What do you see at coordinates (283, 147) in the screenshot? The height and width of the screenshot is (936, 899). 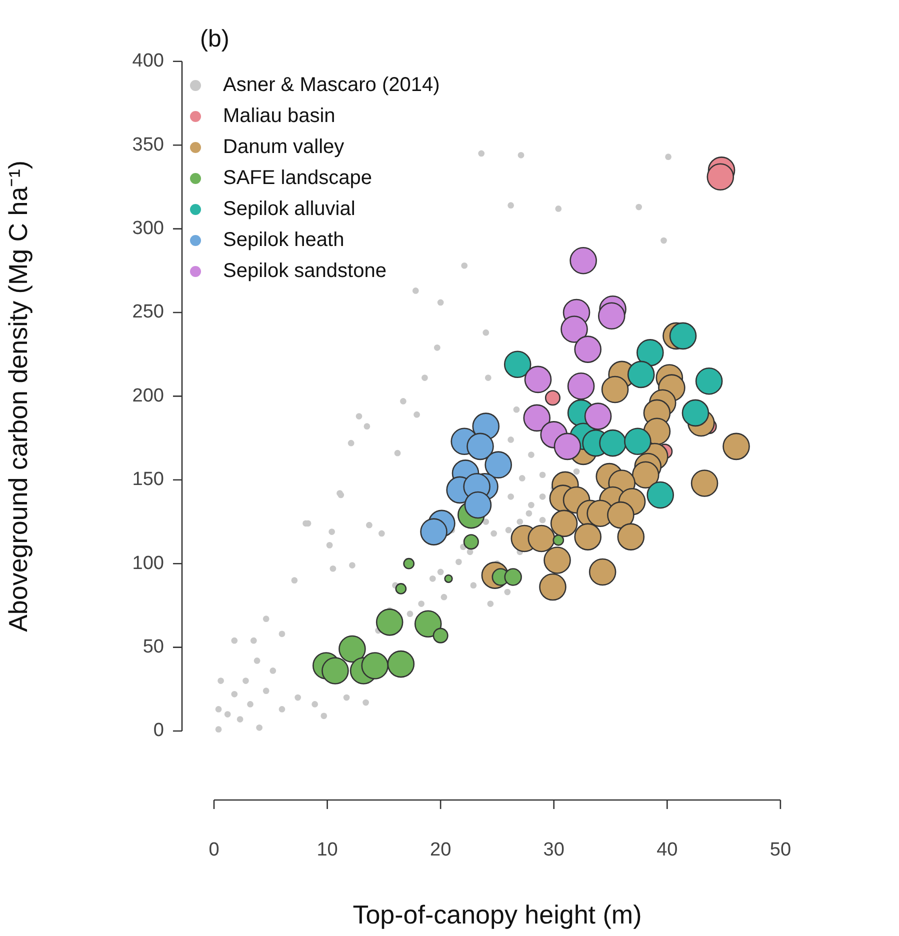 I see `legend-label: Danum valley` at bounding box center [283, 147].